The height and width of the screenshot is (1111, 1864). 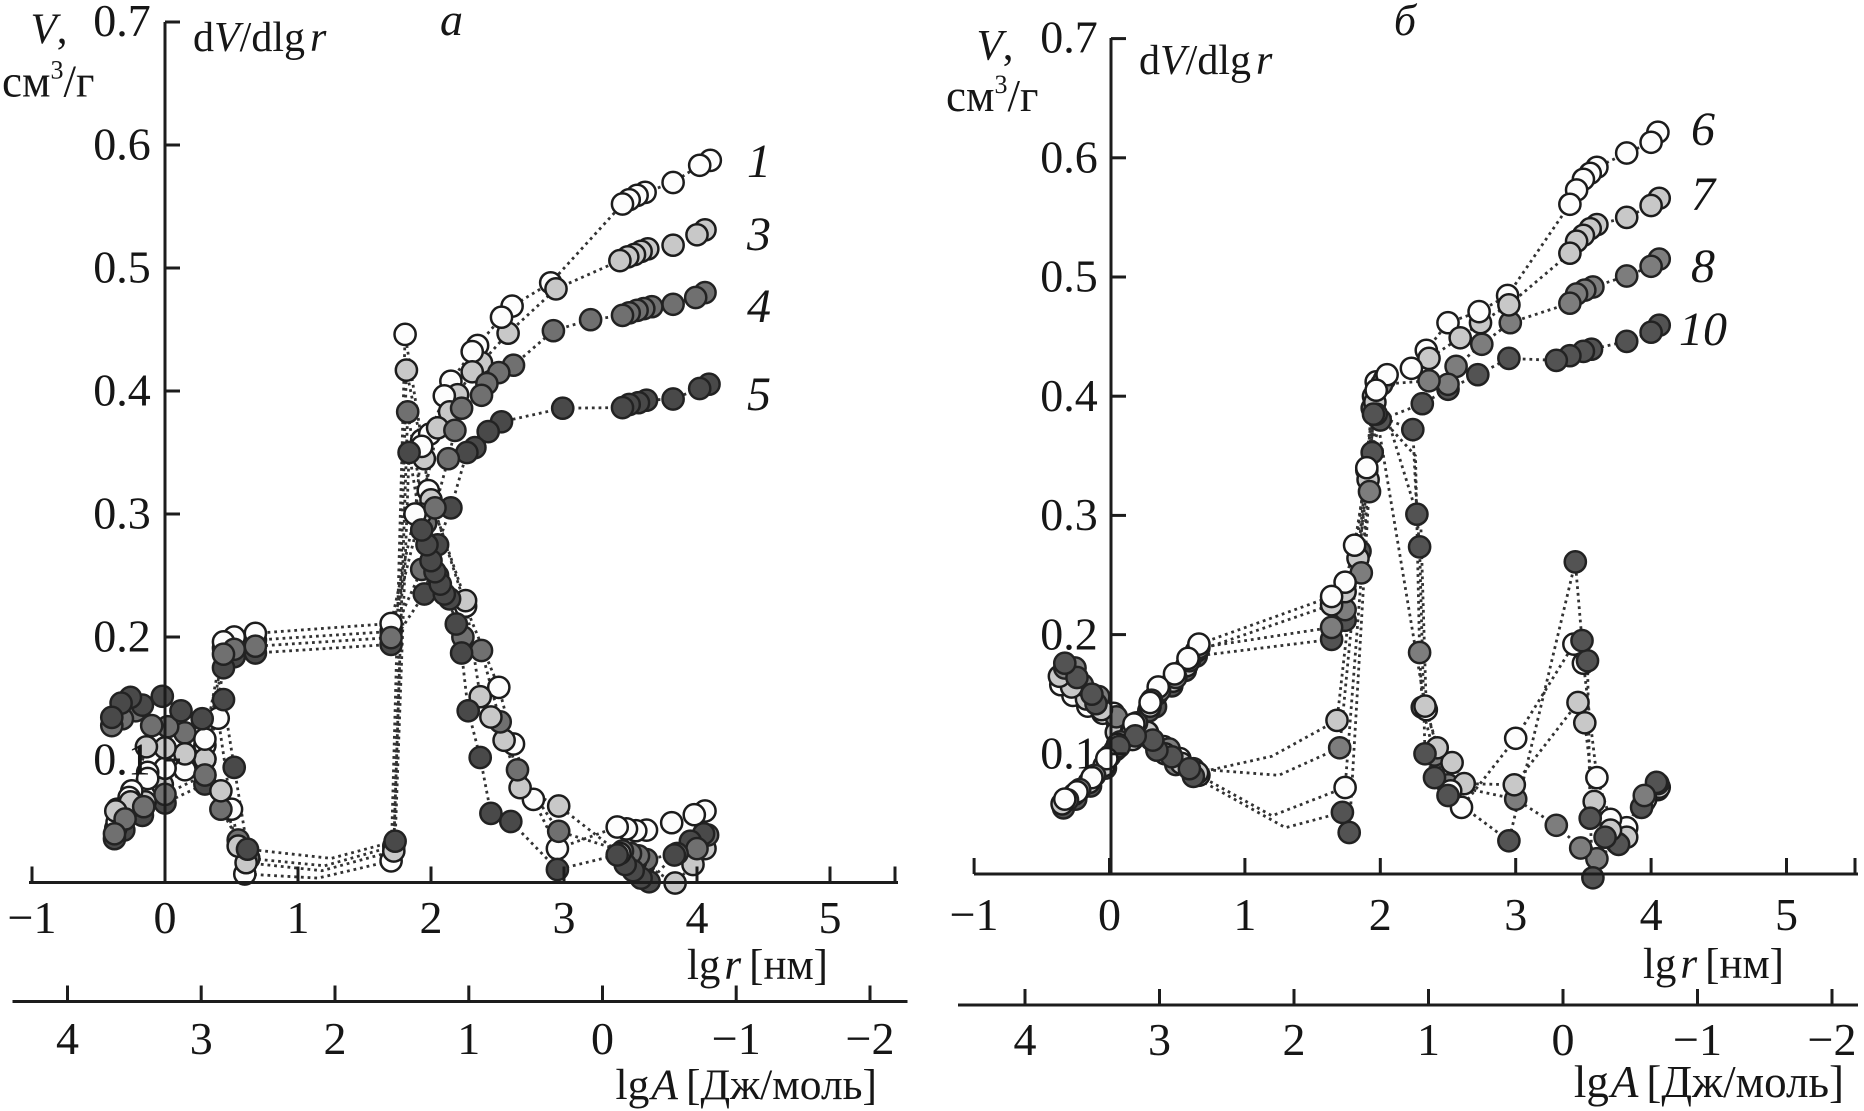 I want to click on svg-text: 7, so click(x=1704, y=194).